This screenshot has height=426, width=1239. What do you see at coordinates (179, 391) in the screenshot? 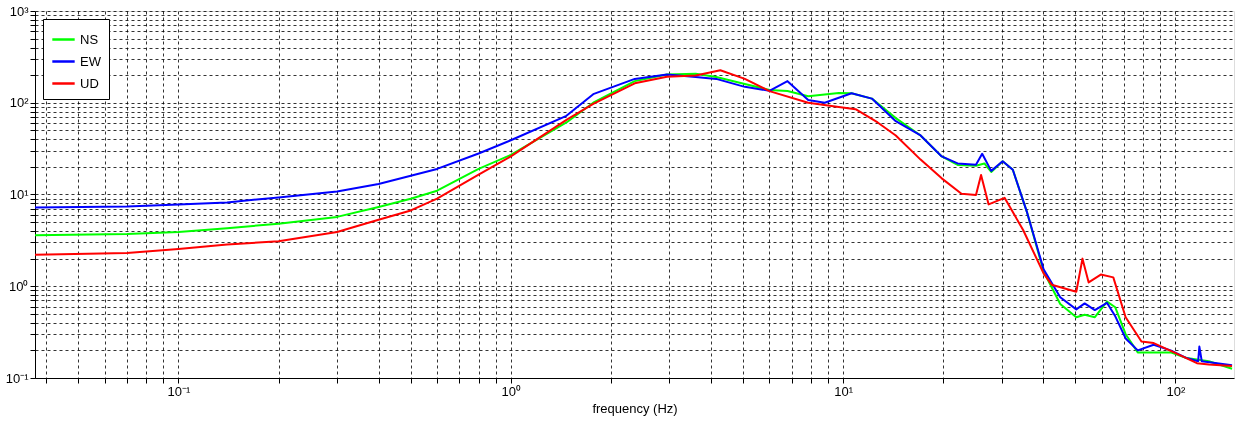
I see `x-tick-label: 10⁻¹` at bounding box center [179, 391].